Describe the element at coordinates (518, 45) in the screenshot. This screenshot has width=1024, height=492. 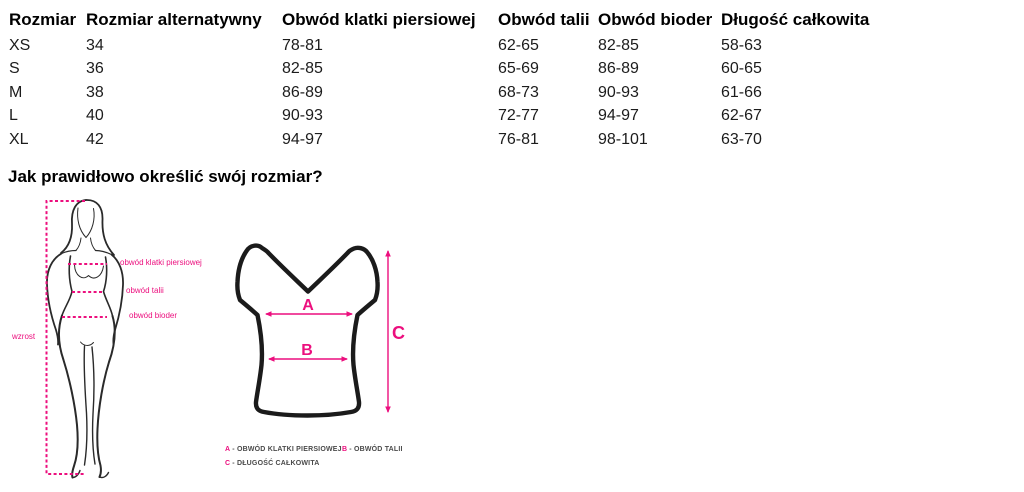
I see `size-cell: 62-65` at that location.